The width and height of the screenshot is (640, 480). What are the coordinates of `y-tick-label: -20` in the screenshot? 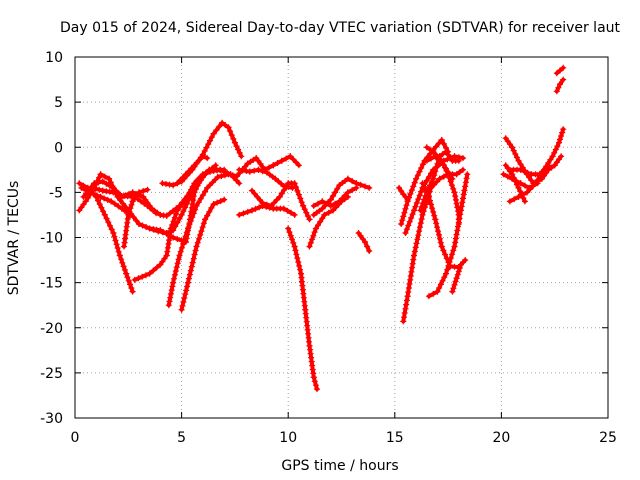 It's located at (51, 329).